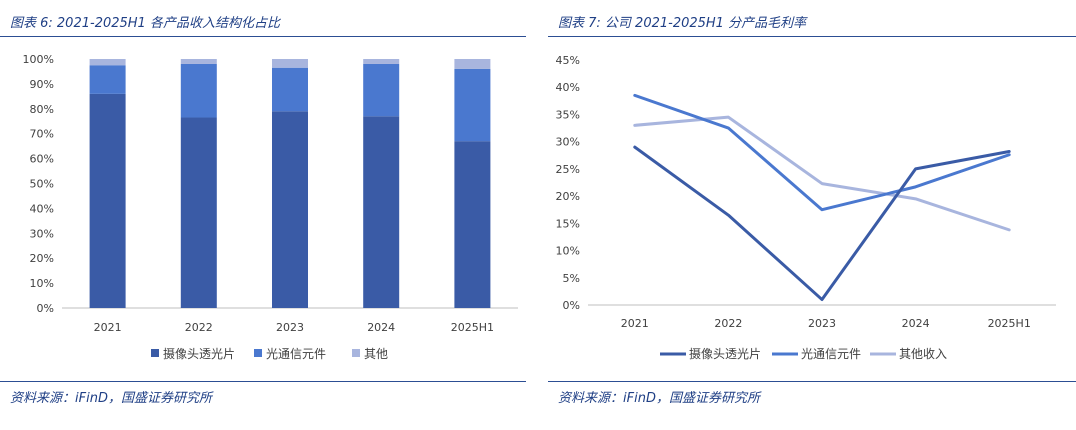  I want to click on y-tick-label: 15%, so click(568, 223).